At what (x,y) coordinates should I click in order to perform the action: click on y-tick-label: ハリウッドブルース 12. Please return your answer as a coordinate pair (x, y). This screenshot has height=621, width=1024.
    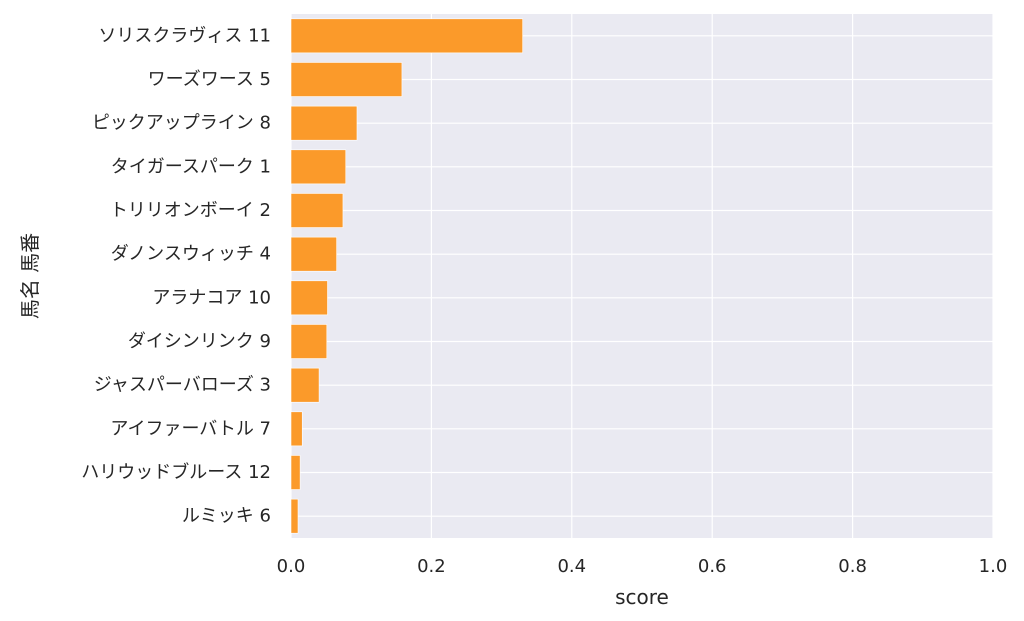
    Looking at the image, I should click on (176, 472).